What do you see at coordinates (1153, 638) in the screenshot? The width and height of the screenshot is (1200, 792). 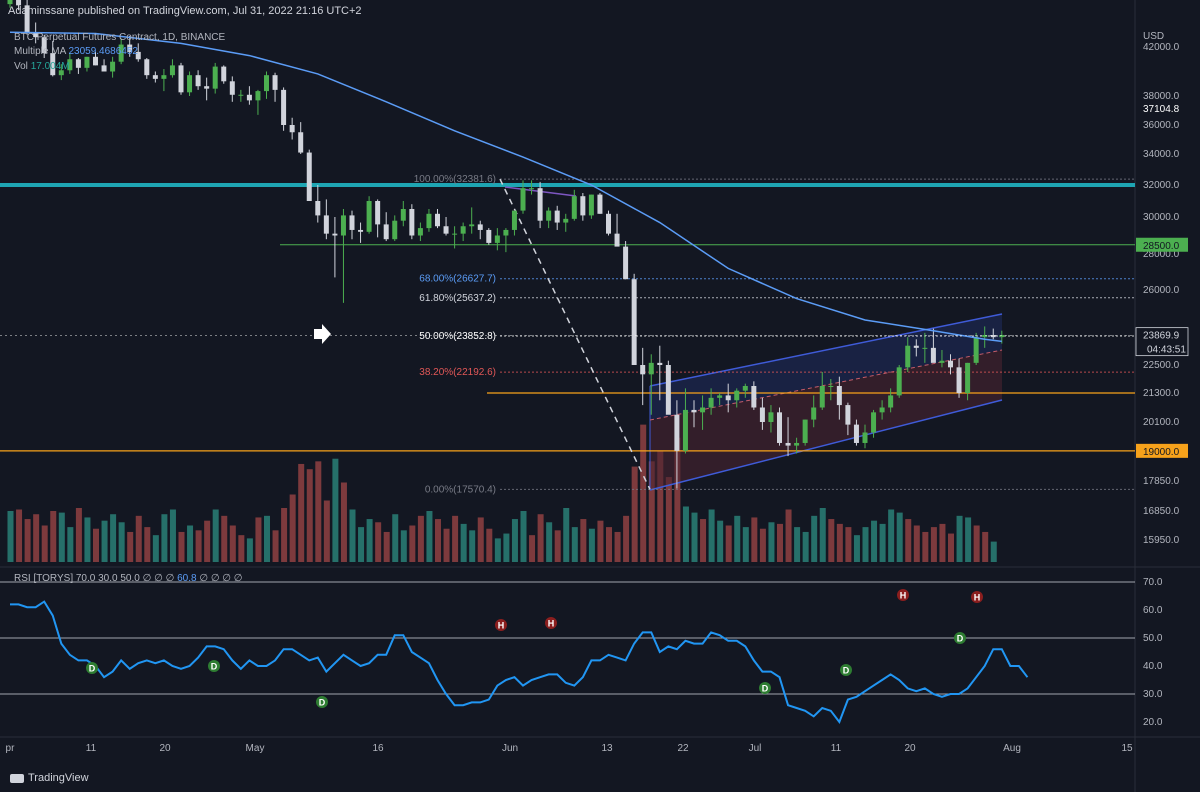 I see `rsi-tick-label: 50.0` at bounding box center [1153, 638].